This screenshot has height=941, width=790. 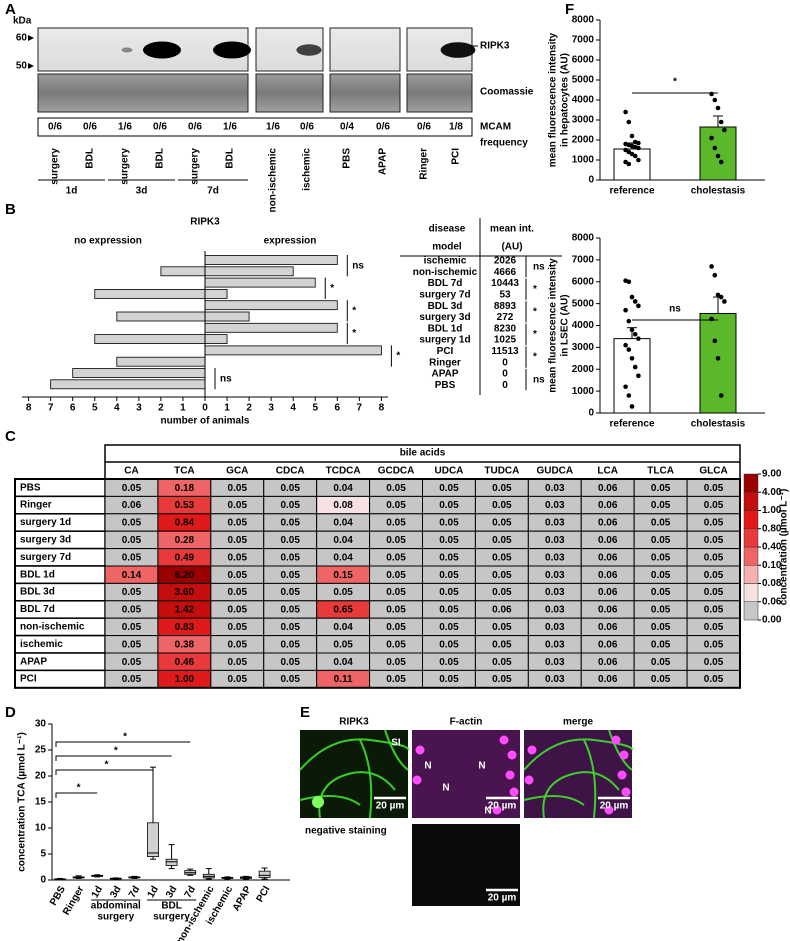 What do you see at coordinates (153, 892) in the screenshot?
I see `x-tick-label: 1d` at bounding box center [153, 892].